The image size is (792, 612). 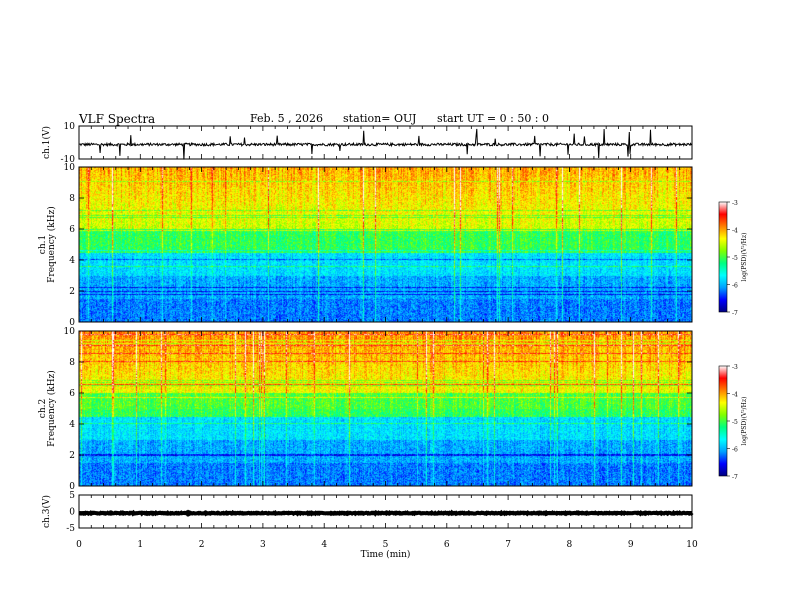 What do you see at coordinates (287, 118) in the screenshot?
I see `date-label: Feb. 5 , 2026` at bounding box center [287, 118].